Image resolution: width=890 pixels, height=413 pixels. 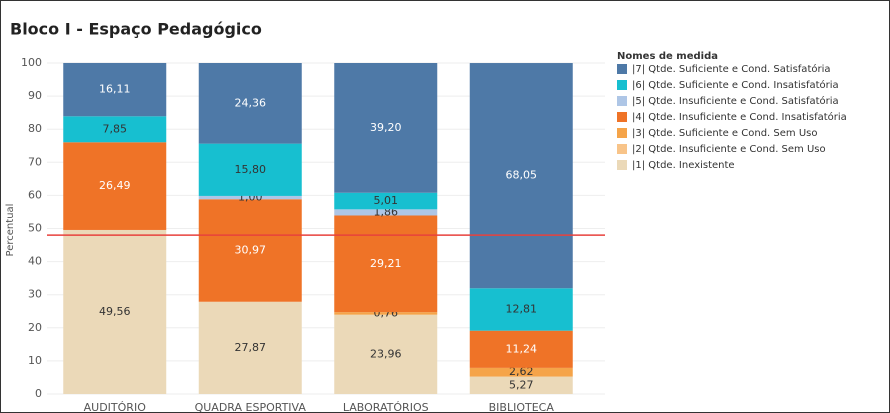 I want to click on y-tick-label: 90, so click(x=35, y=95).